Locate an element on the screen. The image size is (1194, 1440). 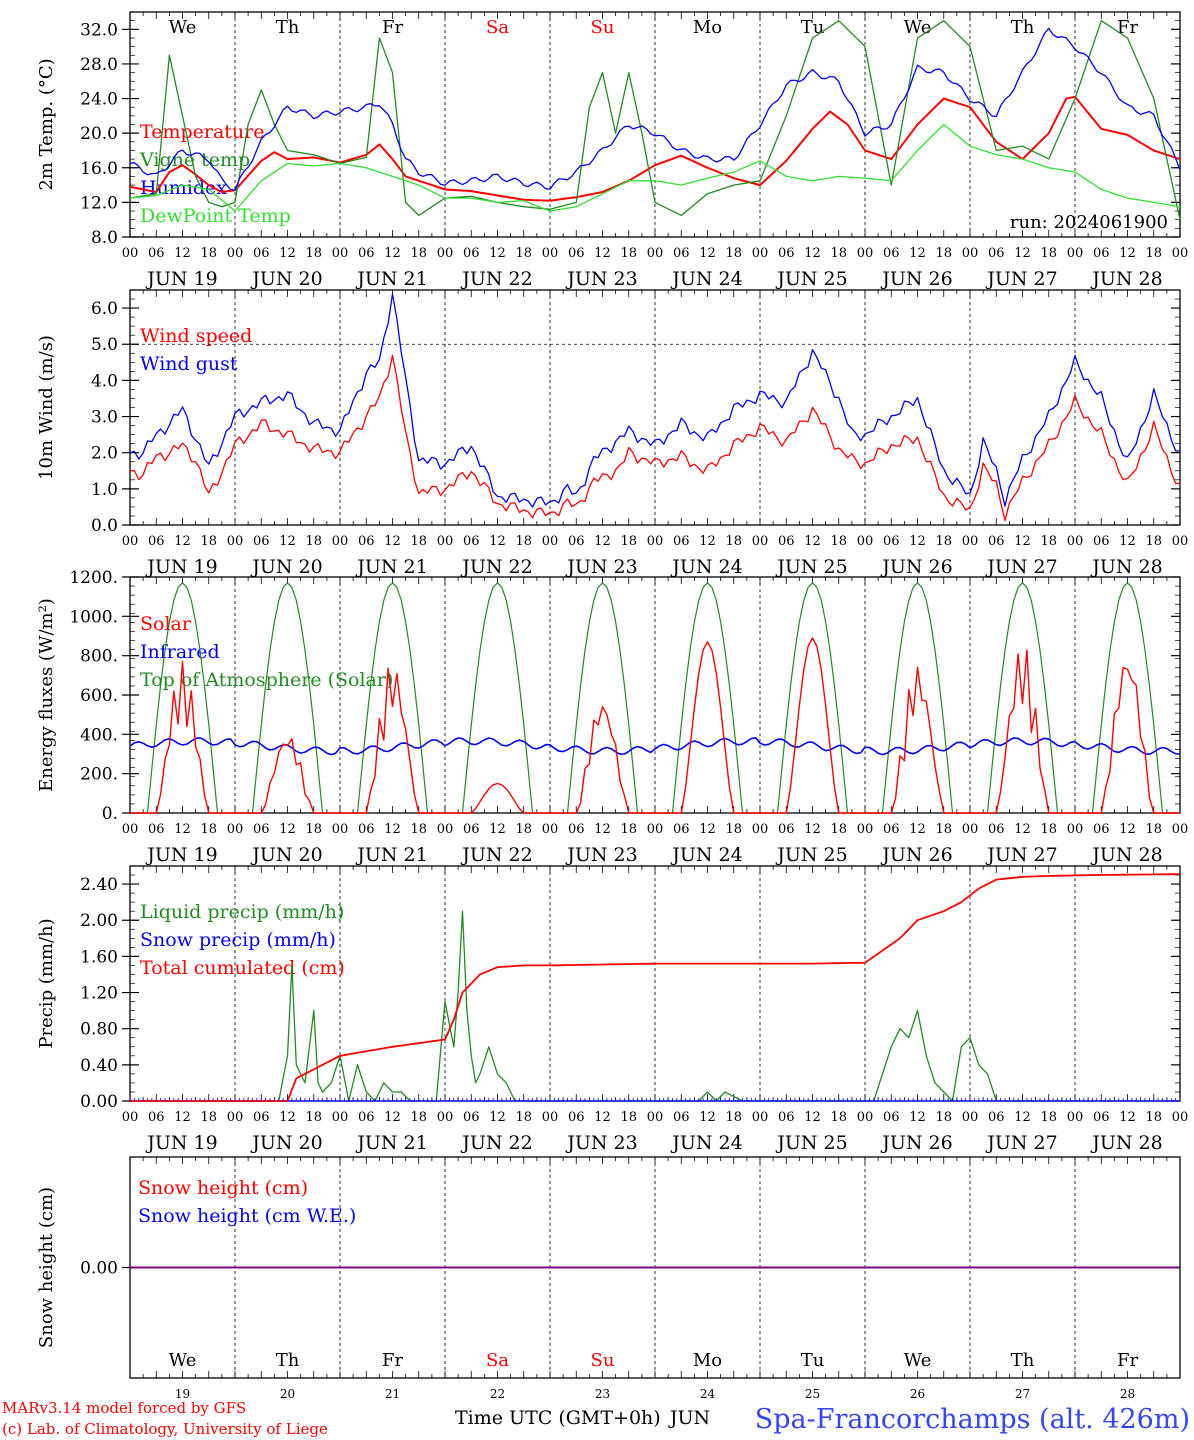
date-label: JUN 28 is located at coordinates (1126, 1143).